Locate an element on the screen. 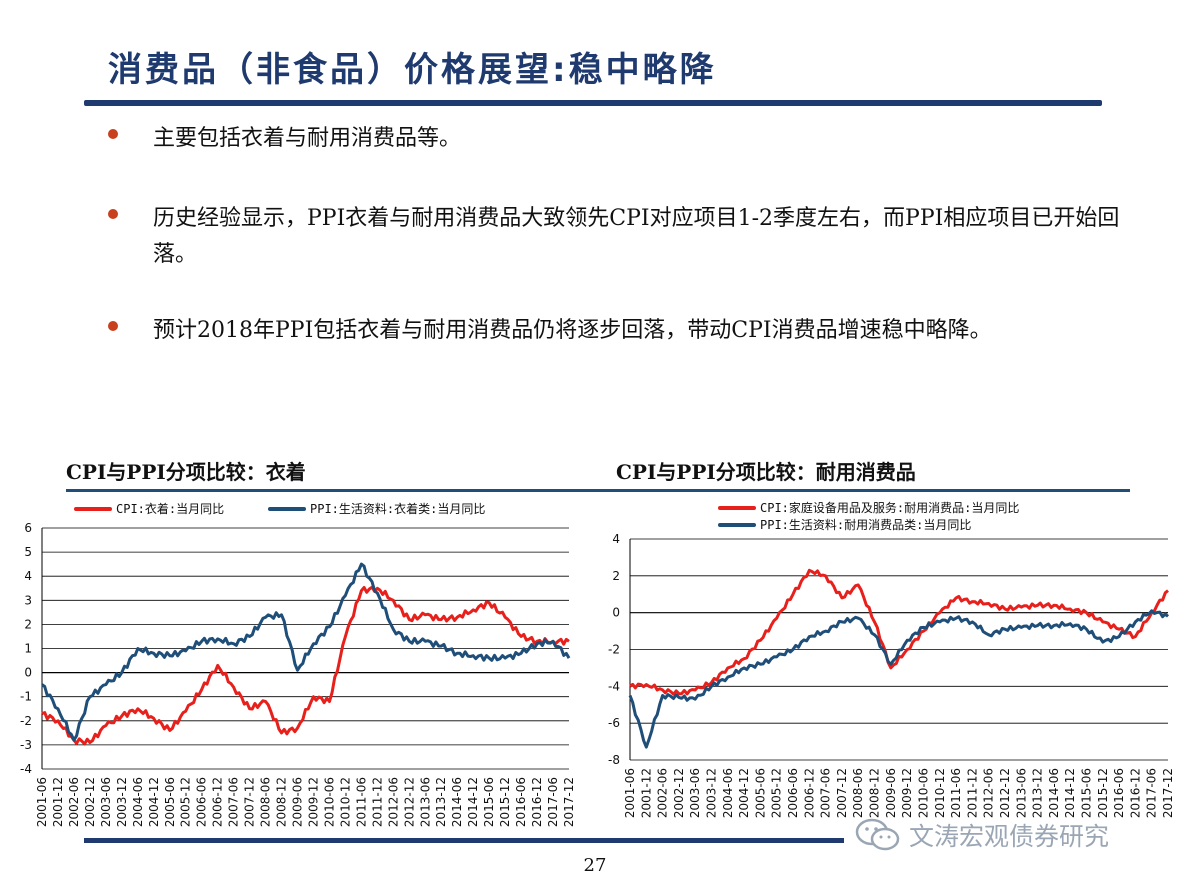  clothing-xtick-label: 2007-12 is located at coordinates (250, 802).